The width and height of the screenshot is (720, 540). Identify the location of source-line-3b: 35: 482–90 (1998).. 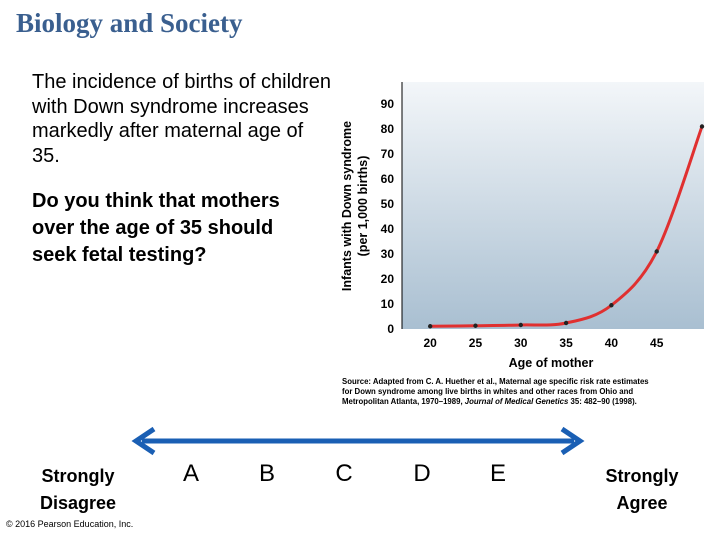
(604, 401).